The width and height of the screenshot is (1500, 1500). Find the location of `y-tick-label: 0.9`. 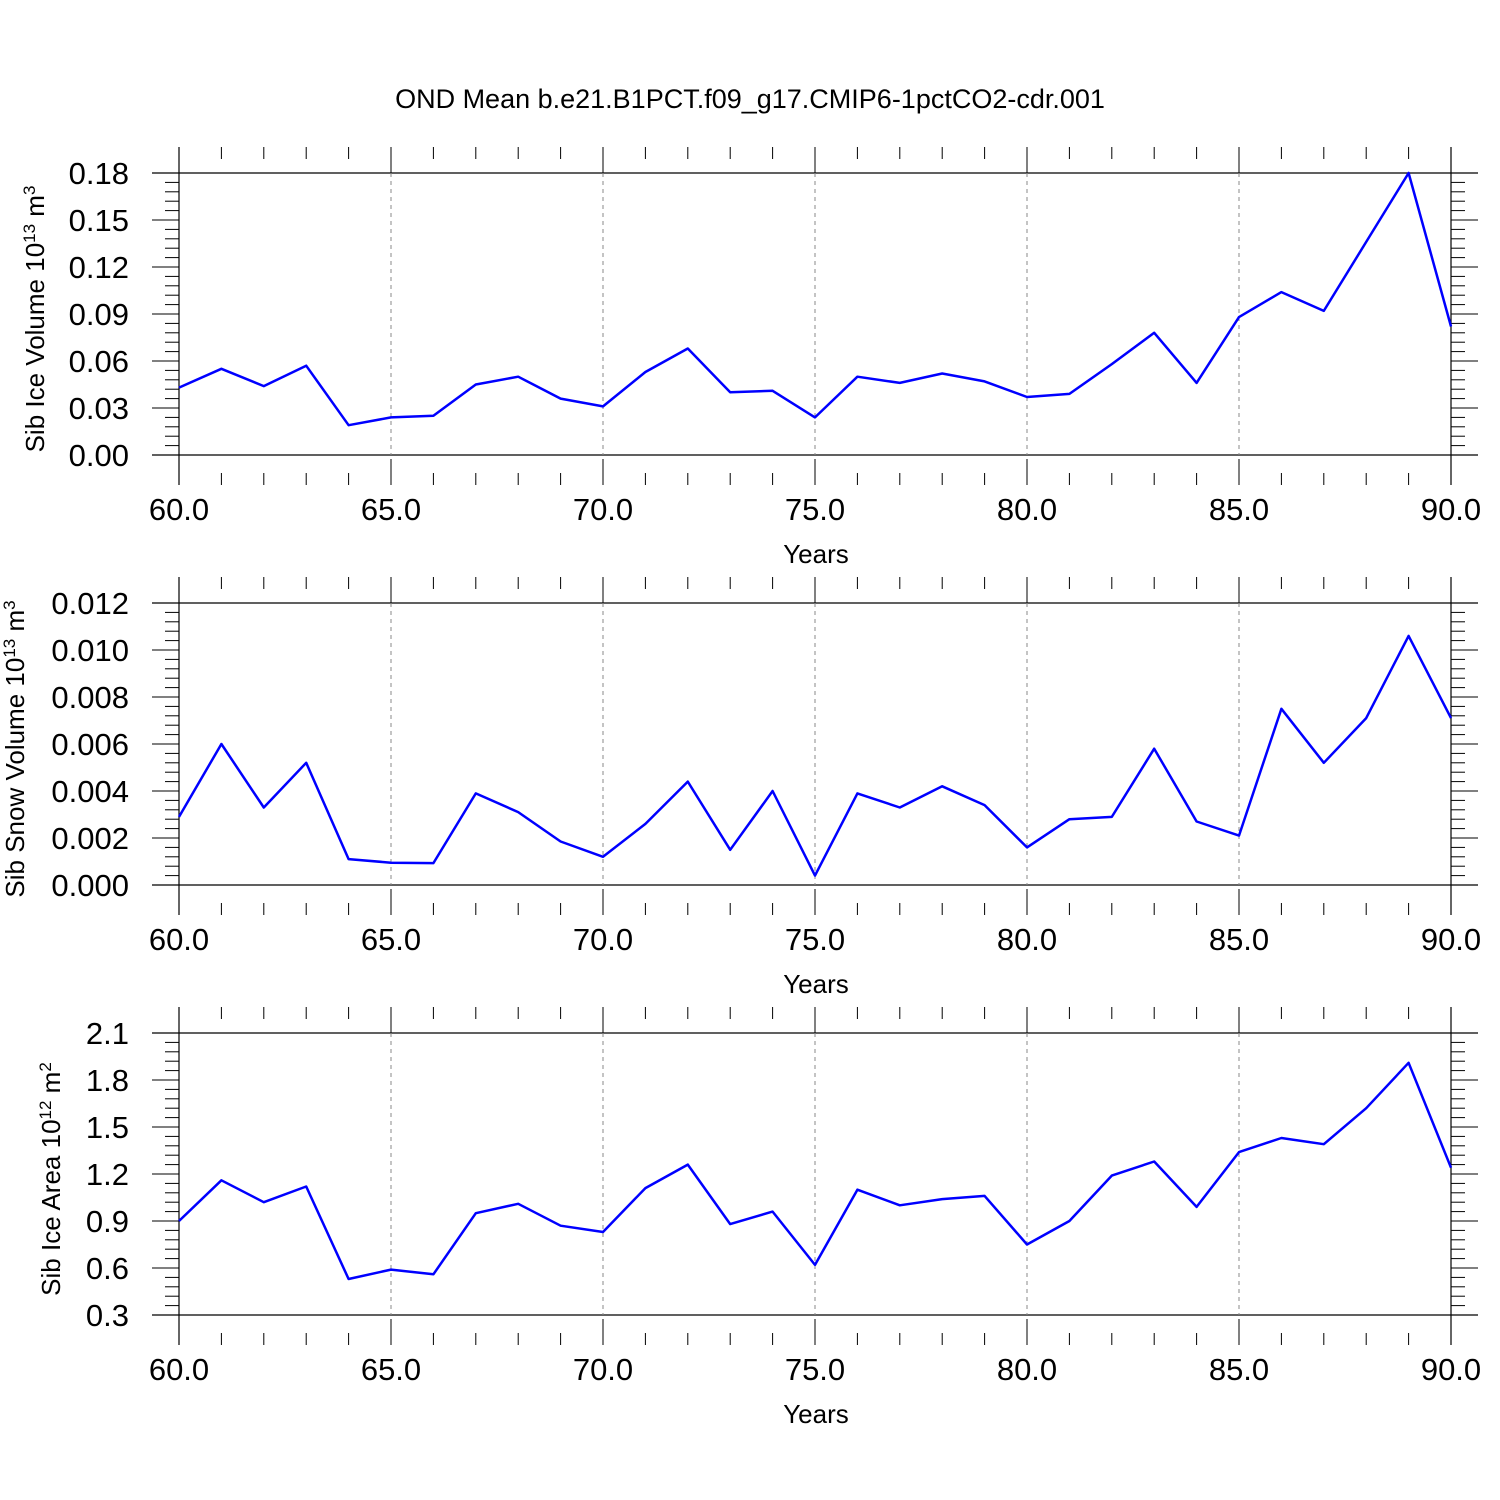

y-tick-label: 0.9 is located at coordinates (107, 1221).